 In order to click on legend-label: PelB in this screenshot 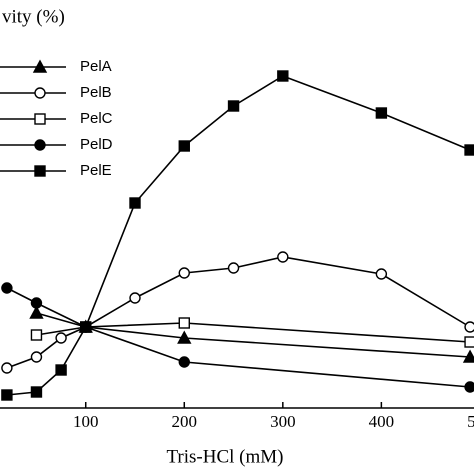, I will do `click(96, 92)`.